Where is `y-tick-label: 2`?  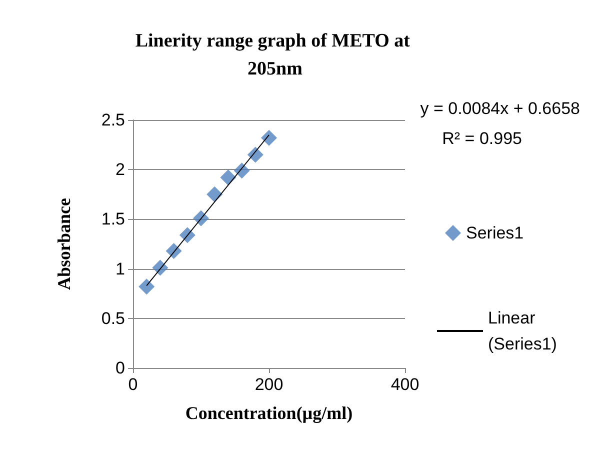 y-tick-label: 2 is located at coordinates (120, 170).